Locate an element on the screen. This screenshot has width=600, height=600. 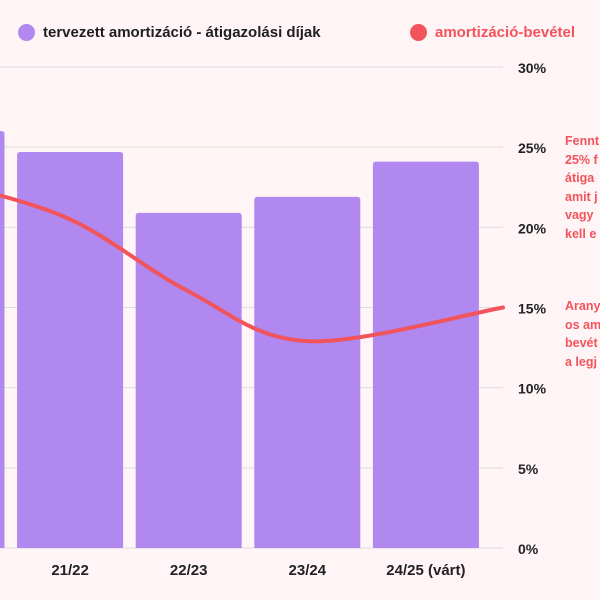
note-line: 25% f is located at coordinates (581, 159).